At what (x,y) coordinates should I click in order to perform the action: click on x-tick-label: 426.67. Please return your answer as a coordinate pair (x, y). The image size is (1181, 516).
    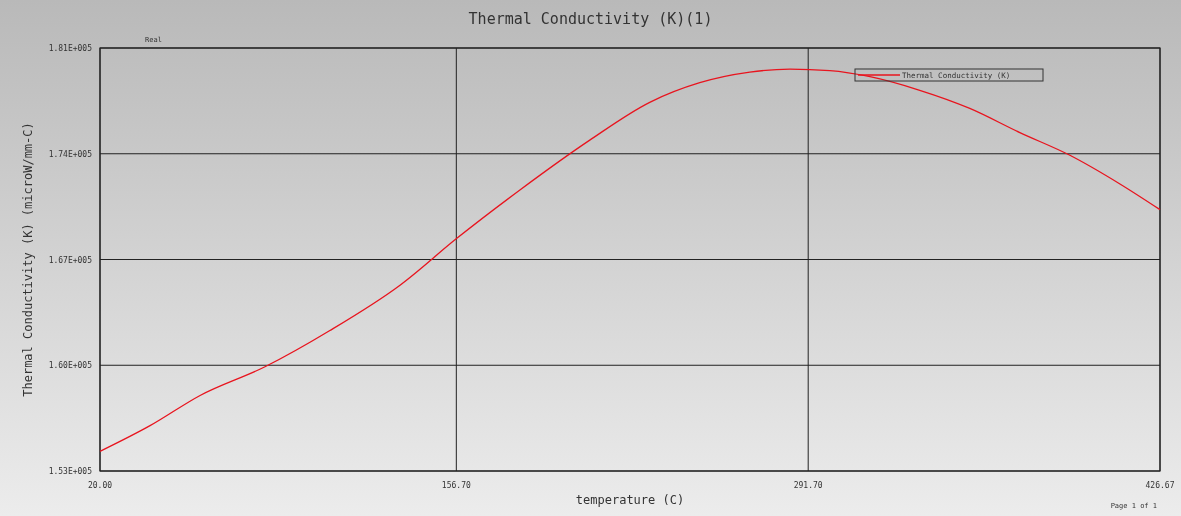
    Looking at the image, I should click on (1160, 485).